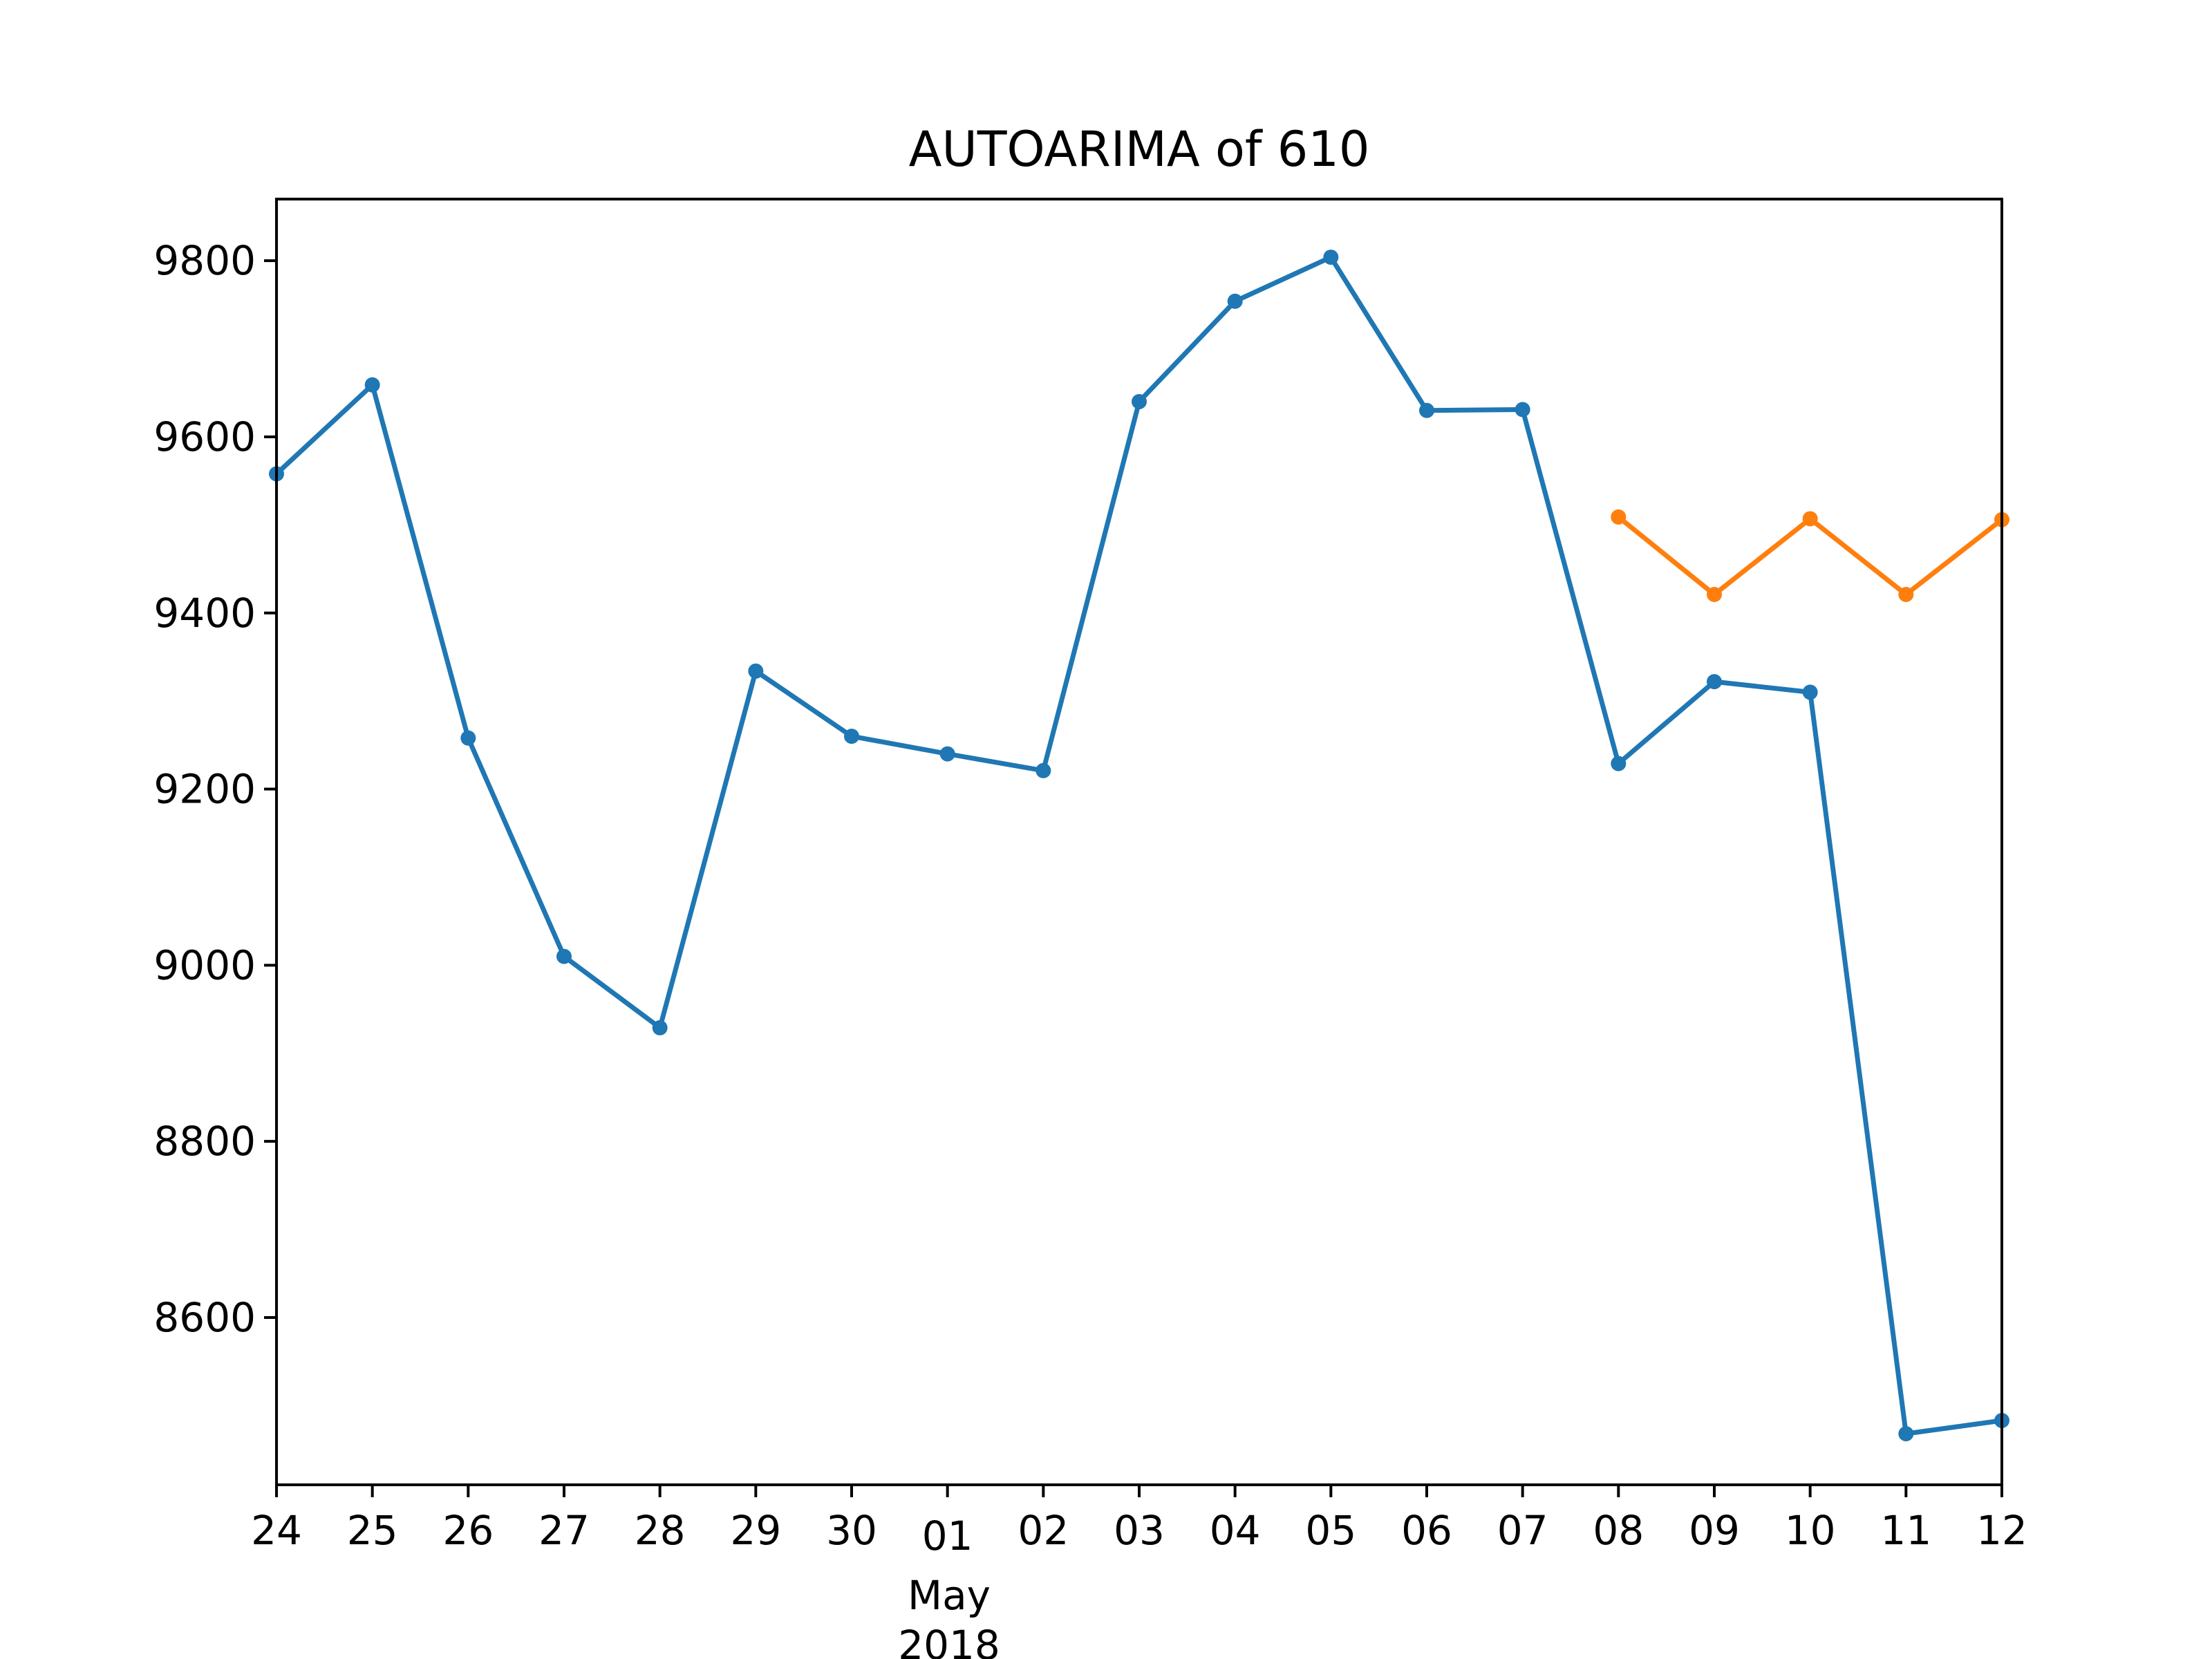 Image resolution: width=2212 pixels, height=1659 pixels. I want to click on chart-title: AUTOARIMA of 610, so click(1139, 150).